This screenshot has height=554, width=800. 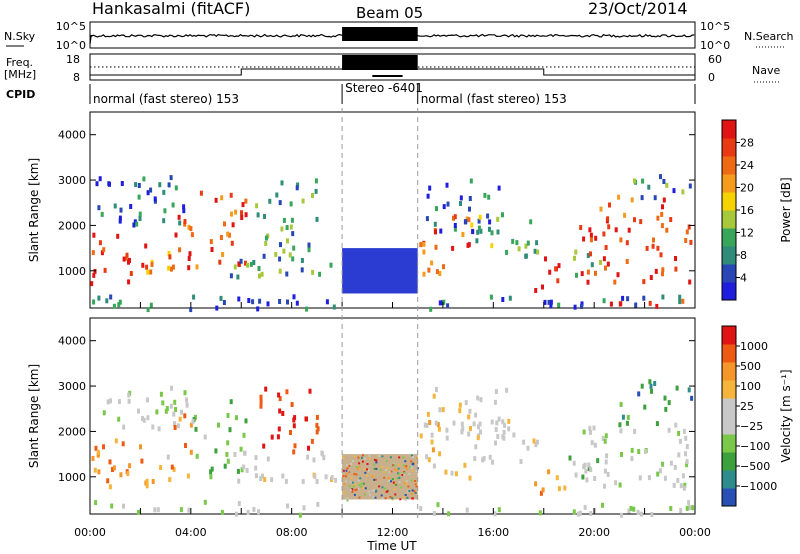 What do you see at coordinates (750, 366) in the screenshot?
I see `colorbar-tick-label: 500` at bounding box center [750, 366].